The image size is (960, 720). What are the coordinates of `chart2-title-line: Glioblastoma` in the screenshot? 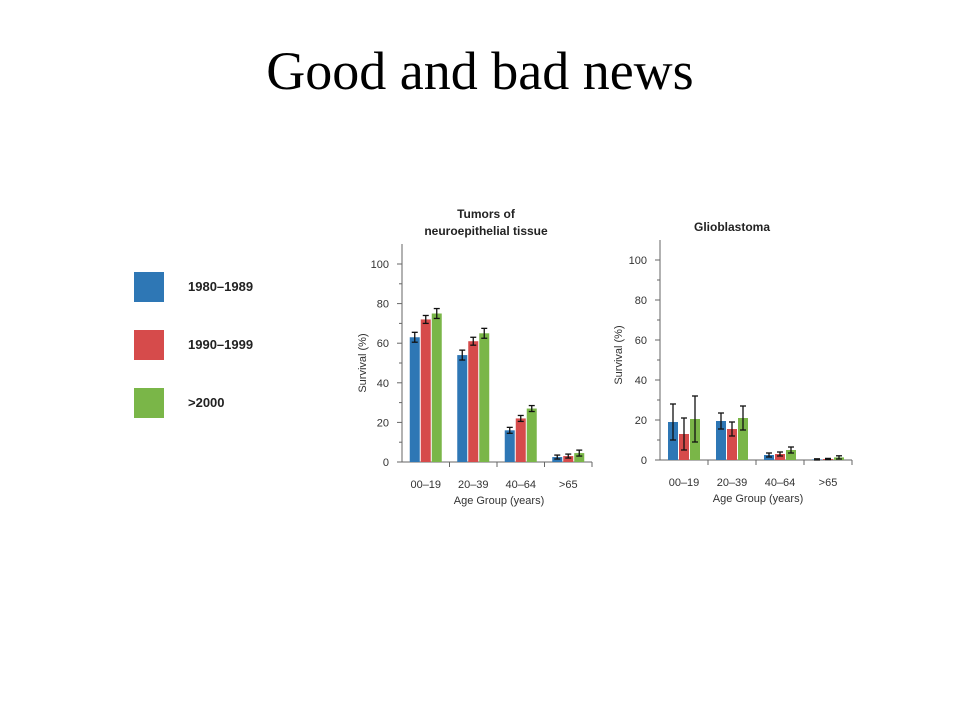 It's located at (732, 227).